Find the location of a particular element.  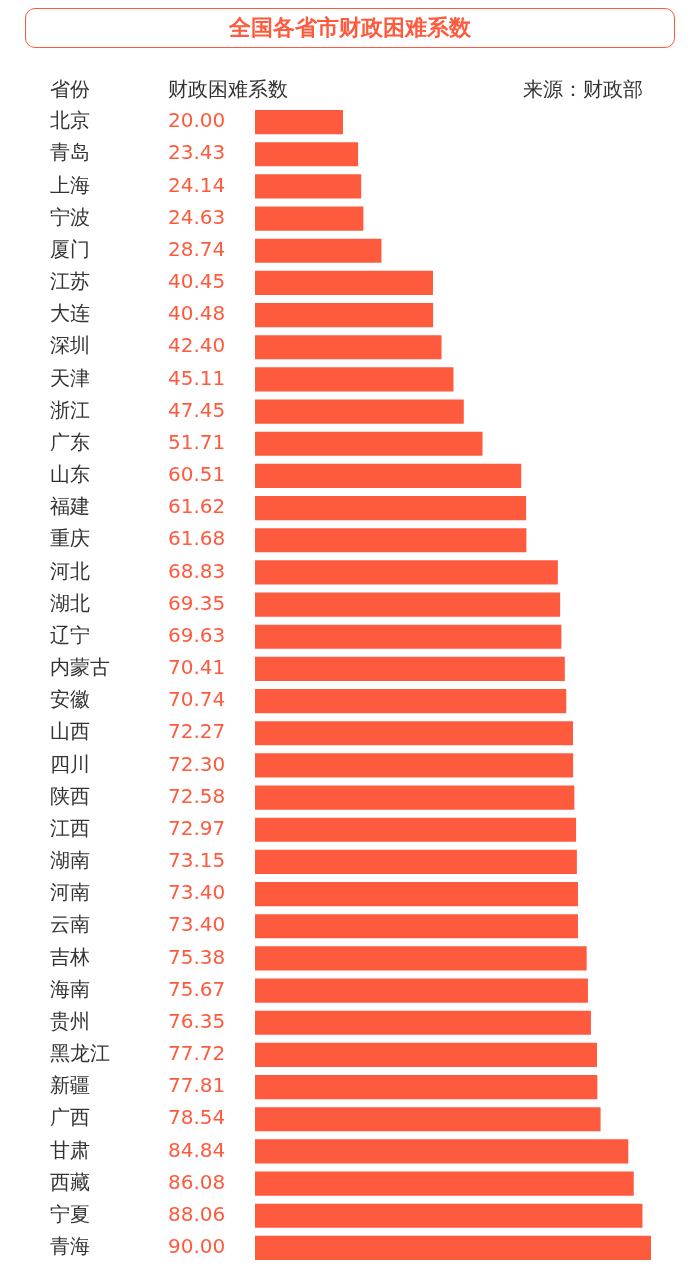

data-label: 78.54 is located at coordinates (197, 1117).